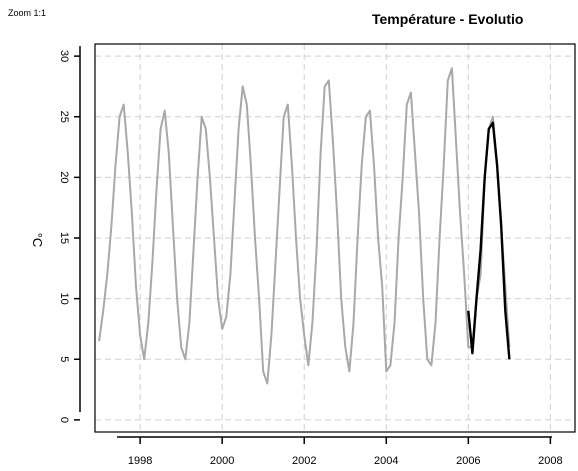 The height and width of the screenshot is (471, 578). I want to click on chart-title: Température - Evolutio, so click(447, 19).